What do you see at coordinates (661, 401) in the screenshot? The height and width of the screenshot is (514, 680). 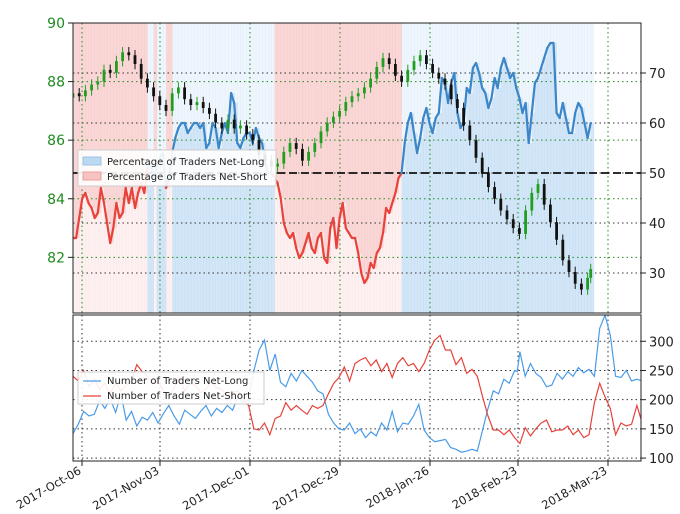 I see `bottom-right-tick-label: 200` at bounding box center [661, 401].